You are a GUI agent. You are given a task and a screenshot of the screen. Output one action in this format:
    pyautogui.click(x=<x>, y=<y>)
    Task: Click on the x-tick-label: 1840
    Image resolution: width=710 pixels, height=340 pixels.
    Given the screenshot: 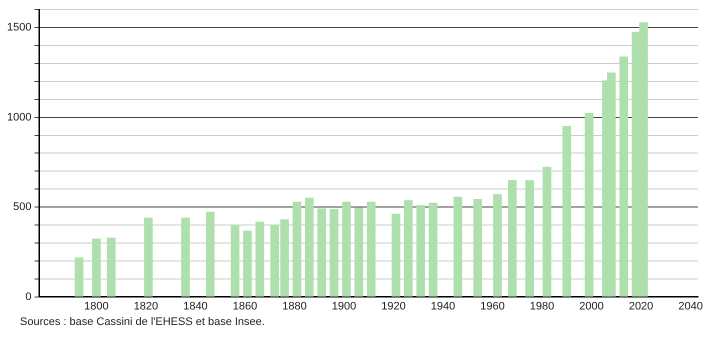 What is the action you would take?
    pyautogui.click(x=195, y=306)
    